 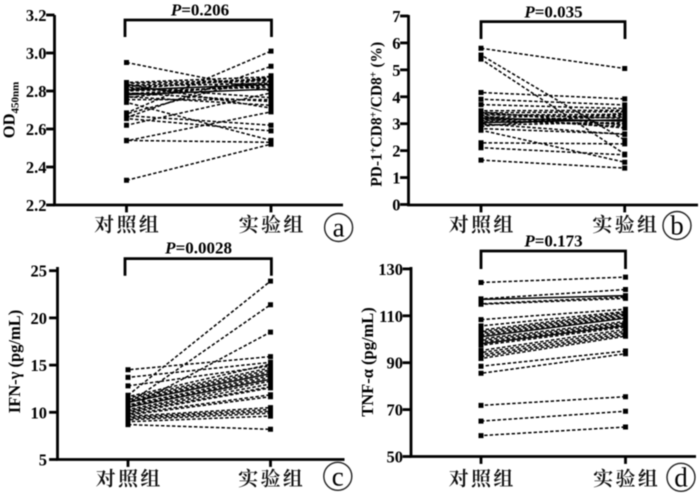 I want to click on svg-text: 25, so click(x=39, y=271).